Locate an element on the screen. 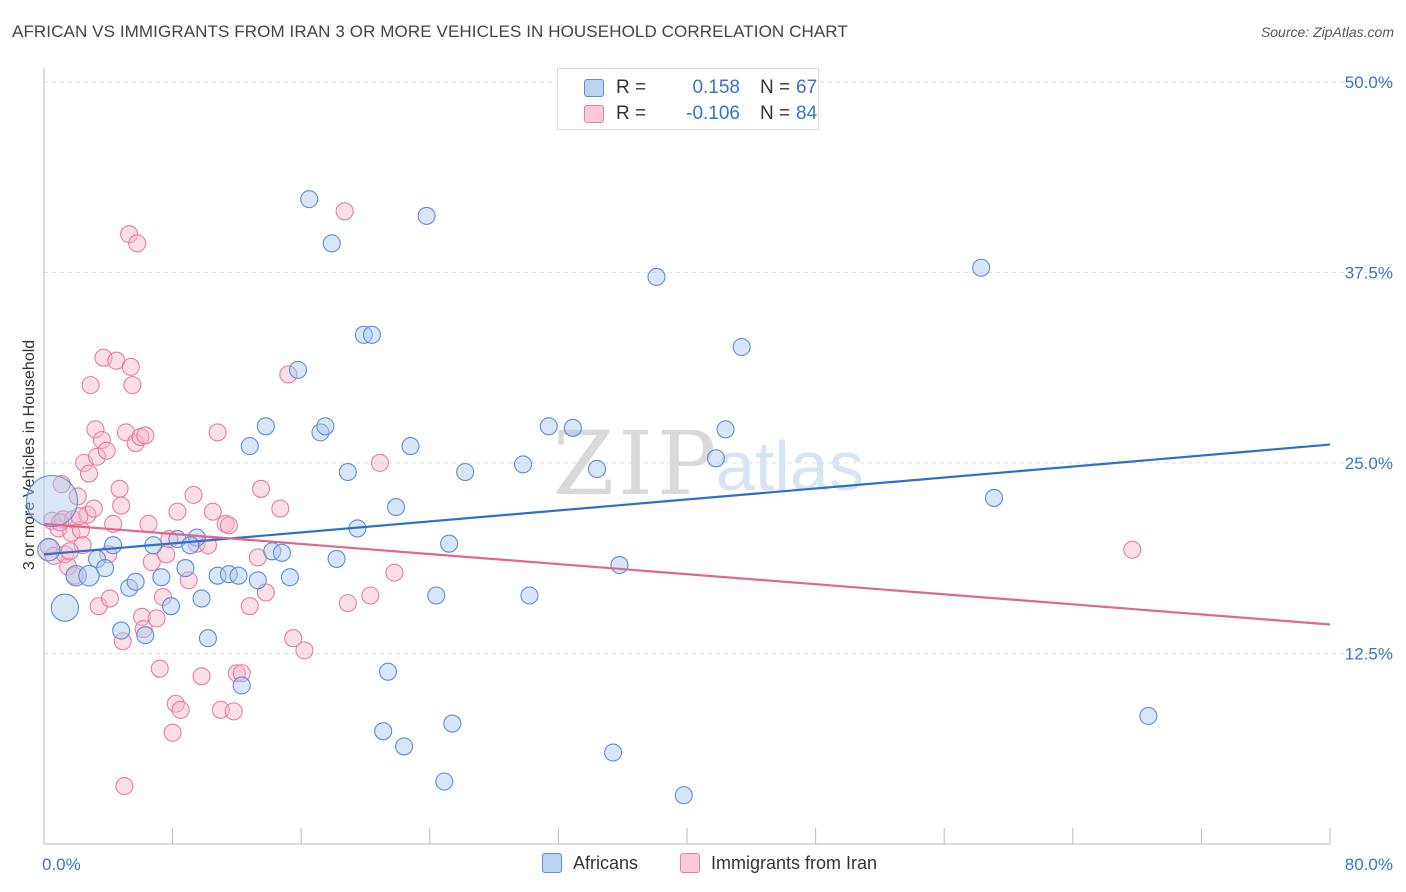  trend-line-iran is located at coordinates (687, 574).